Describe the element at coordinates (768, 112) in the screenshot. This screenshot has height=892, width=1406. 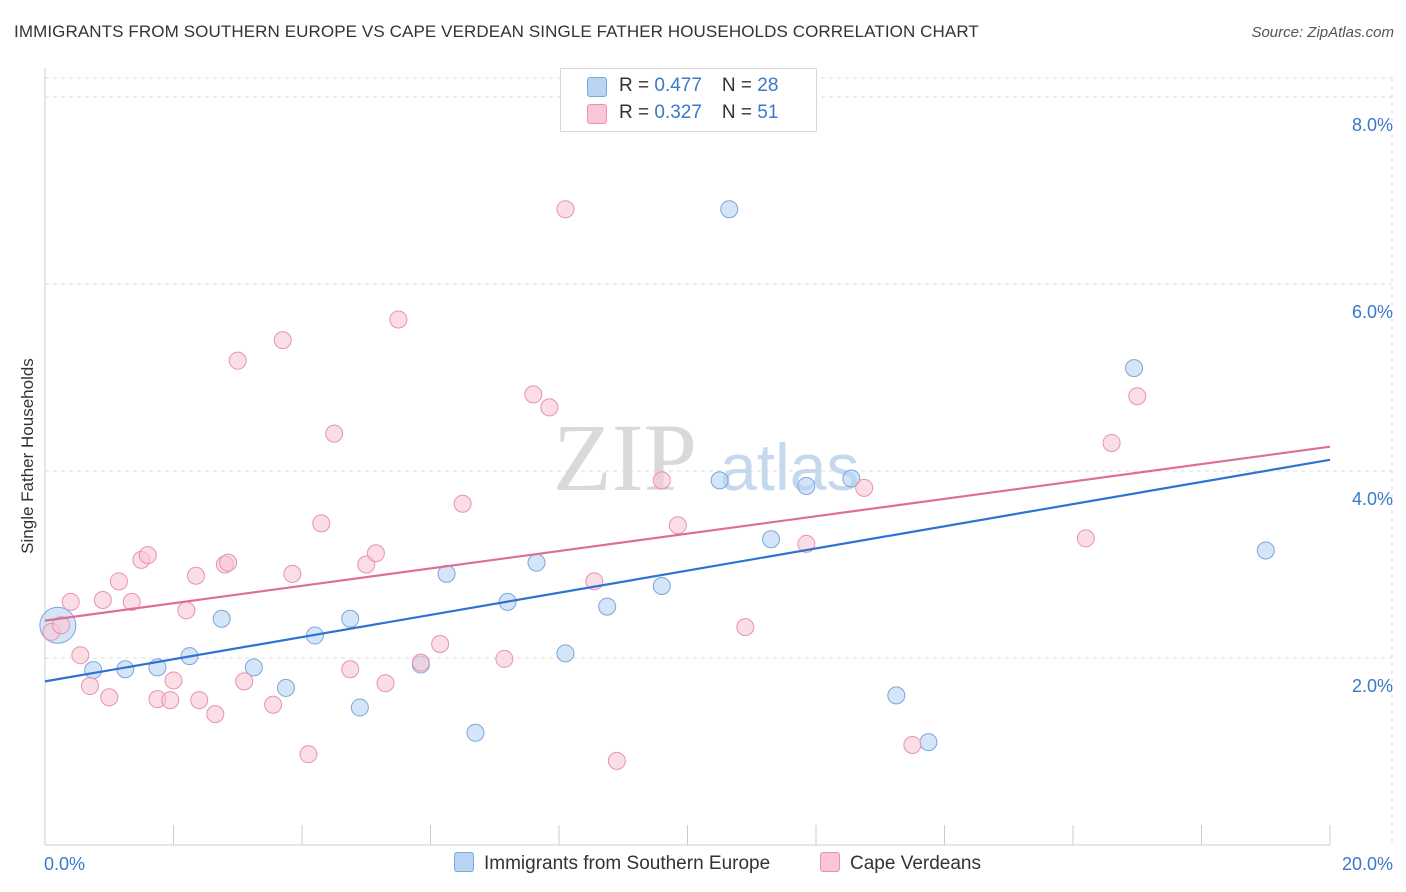
I see `legend-n-value: 51` at that location.